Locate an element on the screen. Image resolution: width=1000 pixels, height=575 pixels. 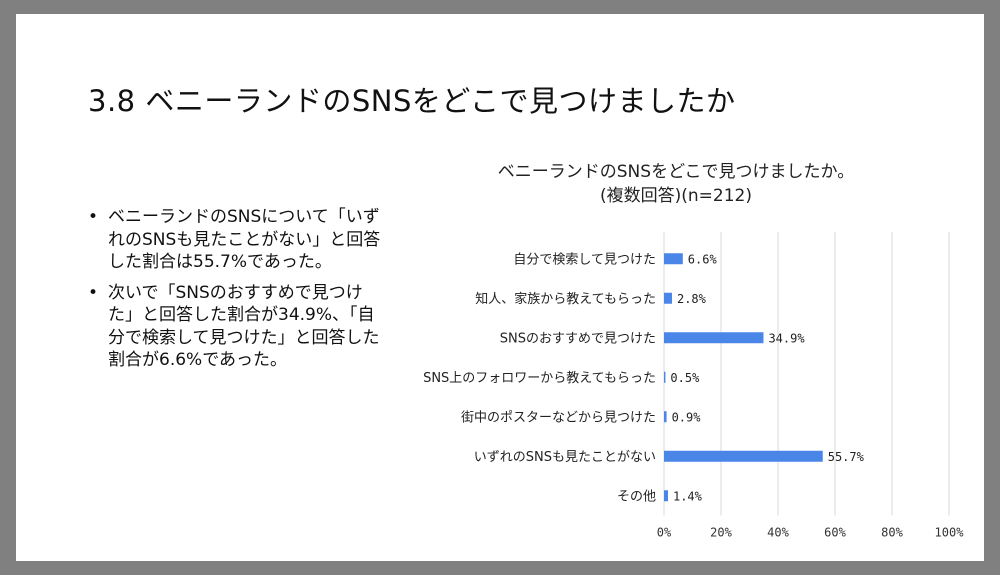
category-label: その他 is located at coordinates (636, 496).